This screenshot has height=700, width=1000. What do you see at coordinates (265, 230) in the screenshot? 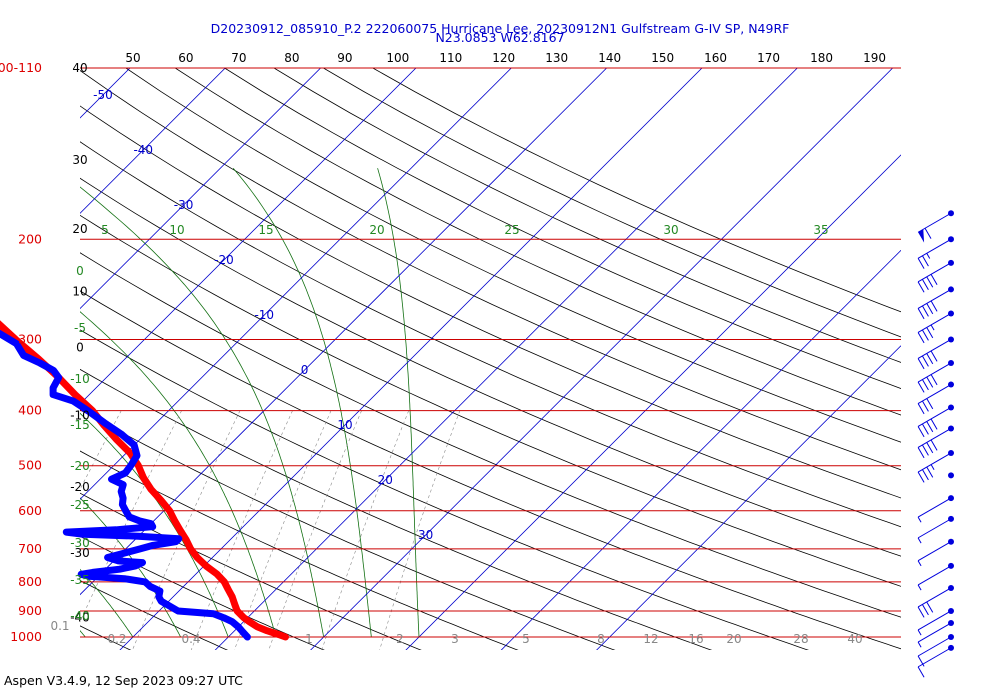
I see `moist-adiabat-label: 15` at bounding box center [265, 230].